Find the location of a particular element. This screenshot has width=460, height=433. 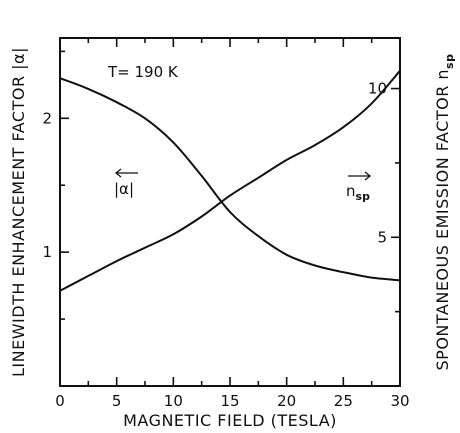

x-tick-label: 10 is located at coordinates (173, 401).